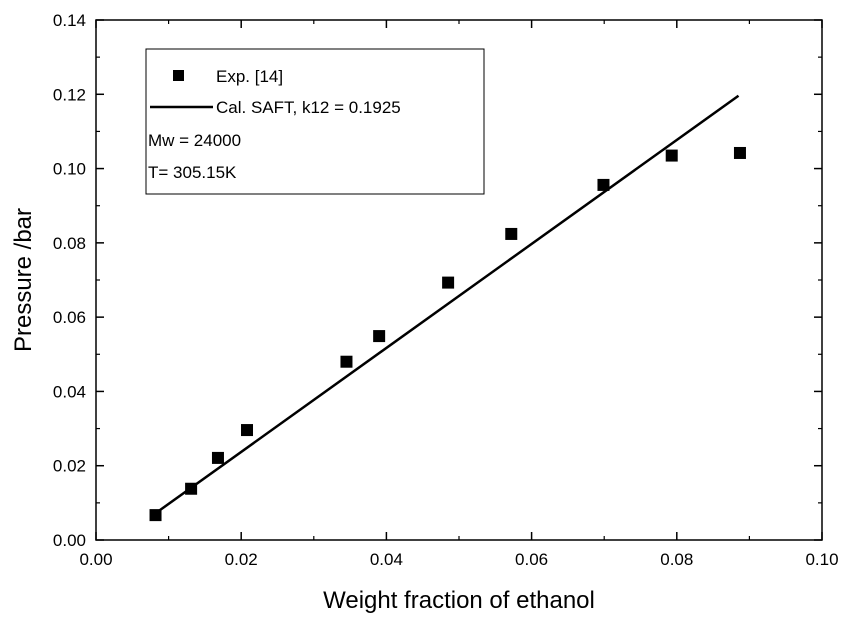 This screenshot has height=623, width=848. Describe the element at coordinates (23, 280) in the screenshot. I see `y-axis-title: Pressure /bar` at that location.